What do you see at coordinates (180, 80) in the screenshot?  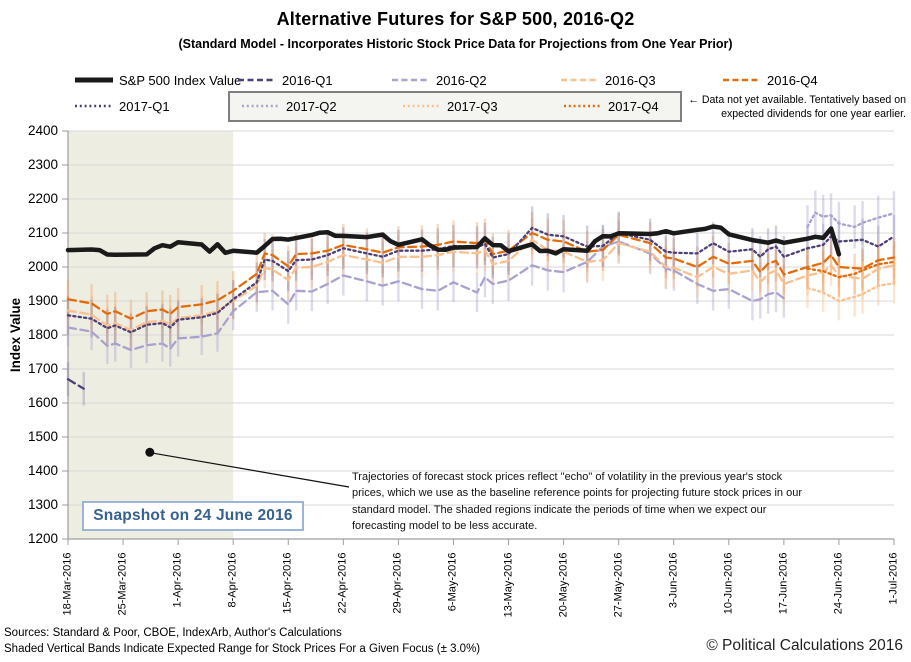 I see `legend-label: S&P 500 Index Value` at bounding box center [180, 80].